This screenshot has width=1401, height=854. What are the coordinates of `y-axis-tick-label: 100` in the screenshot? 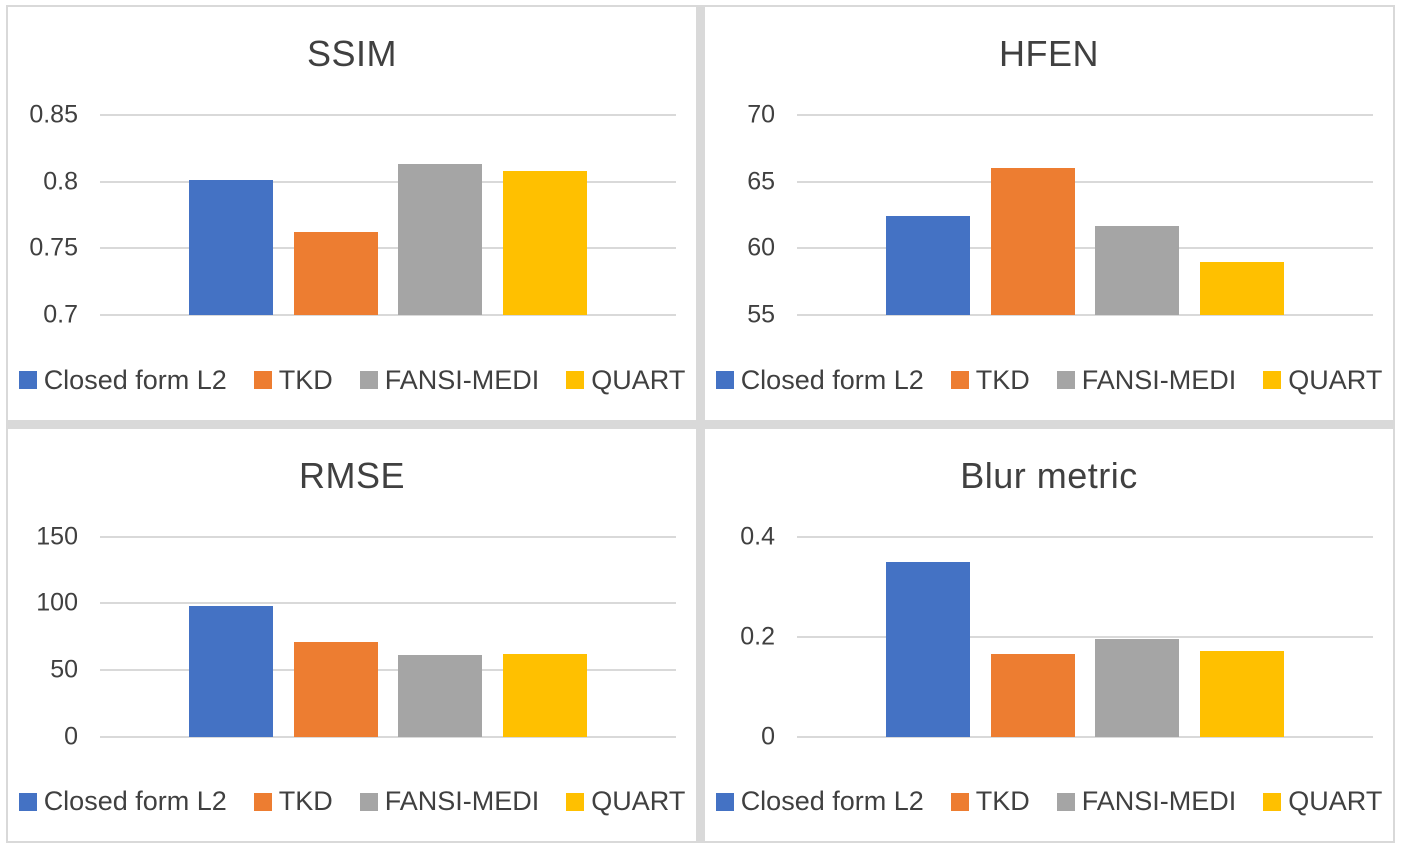 It's located at (57, 602).